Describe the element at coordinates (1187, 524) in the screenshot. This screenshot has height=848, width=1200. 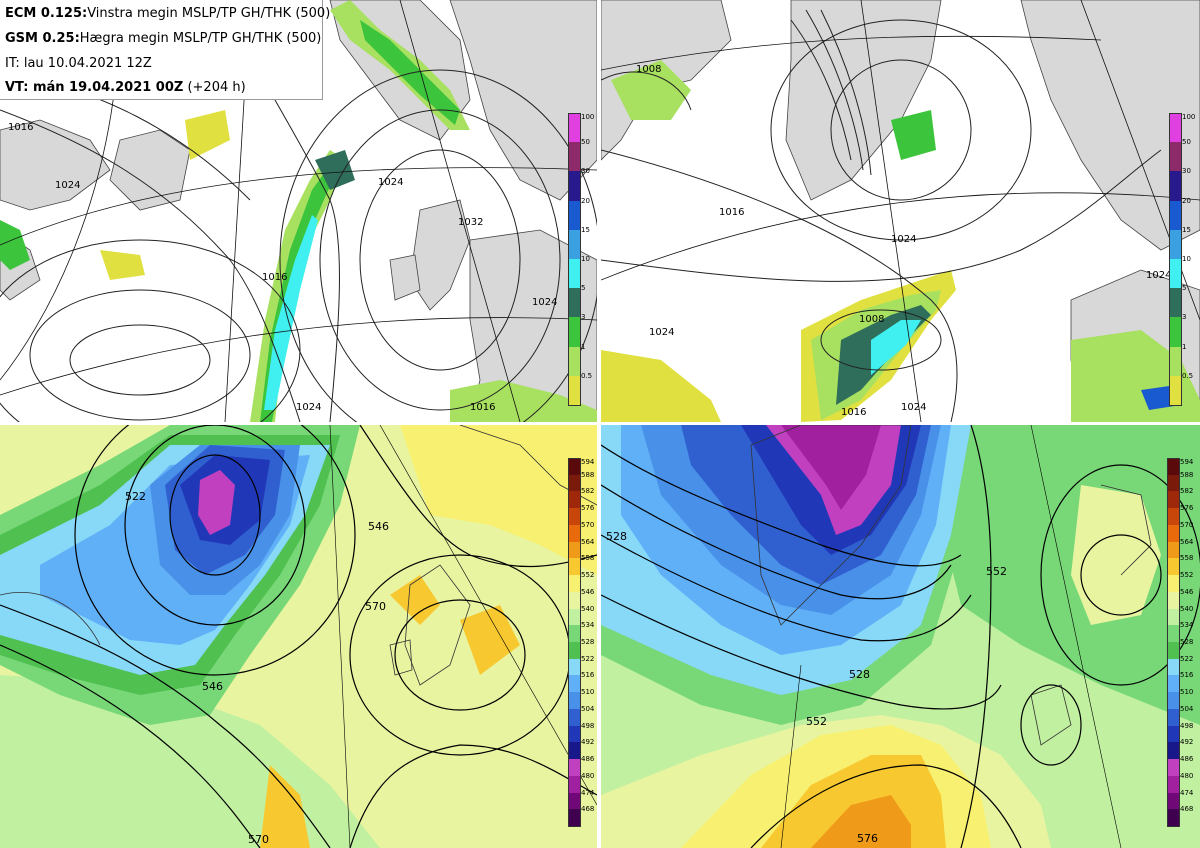
I see `colorbar-label: 570` at that location.